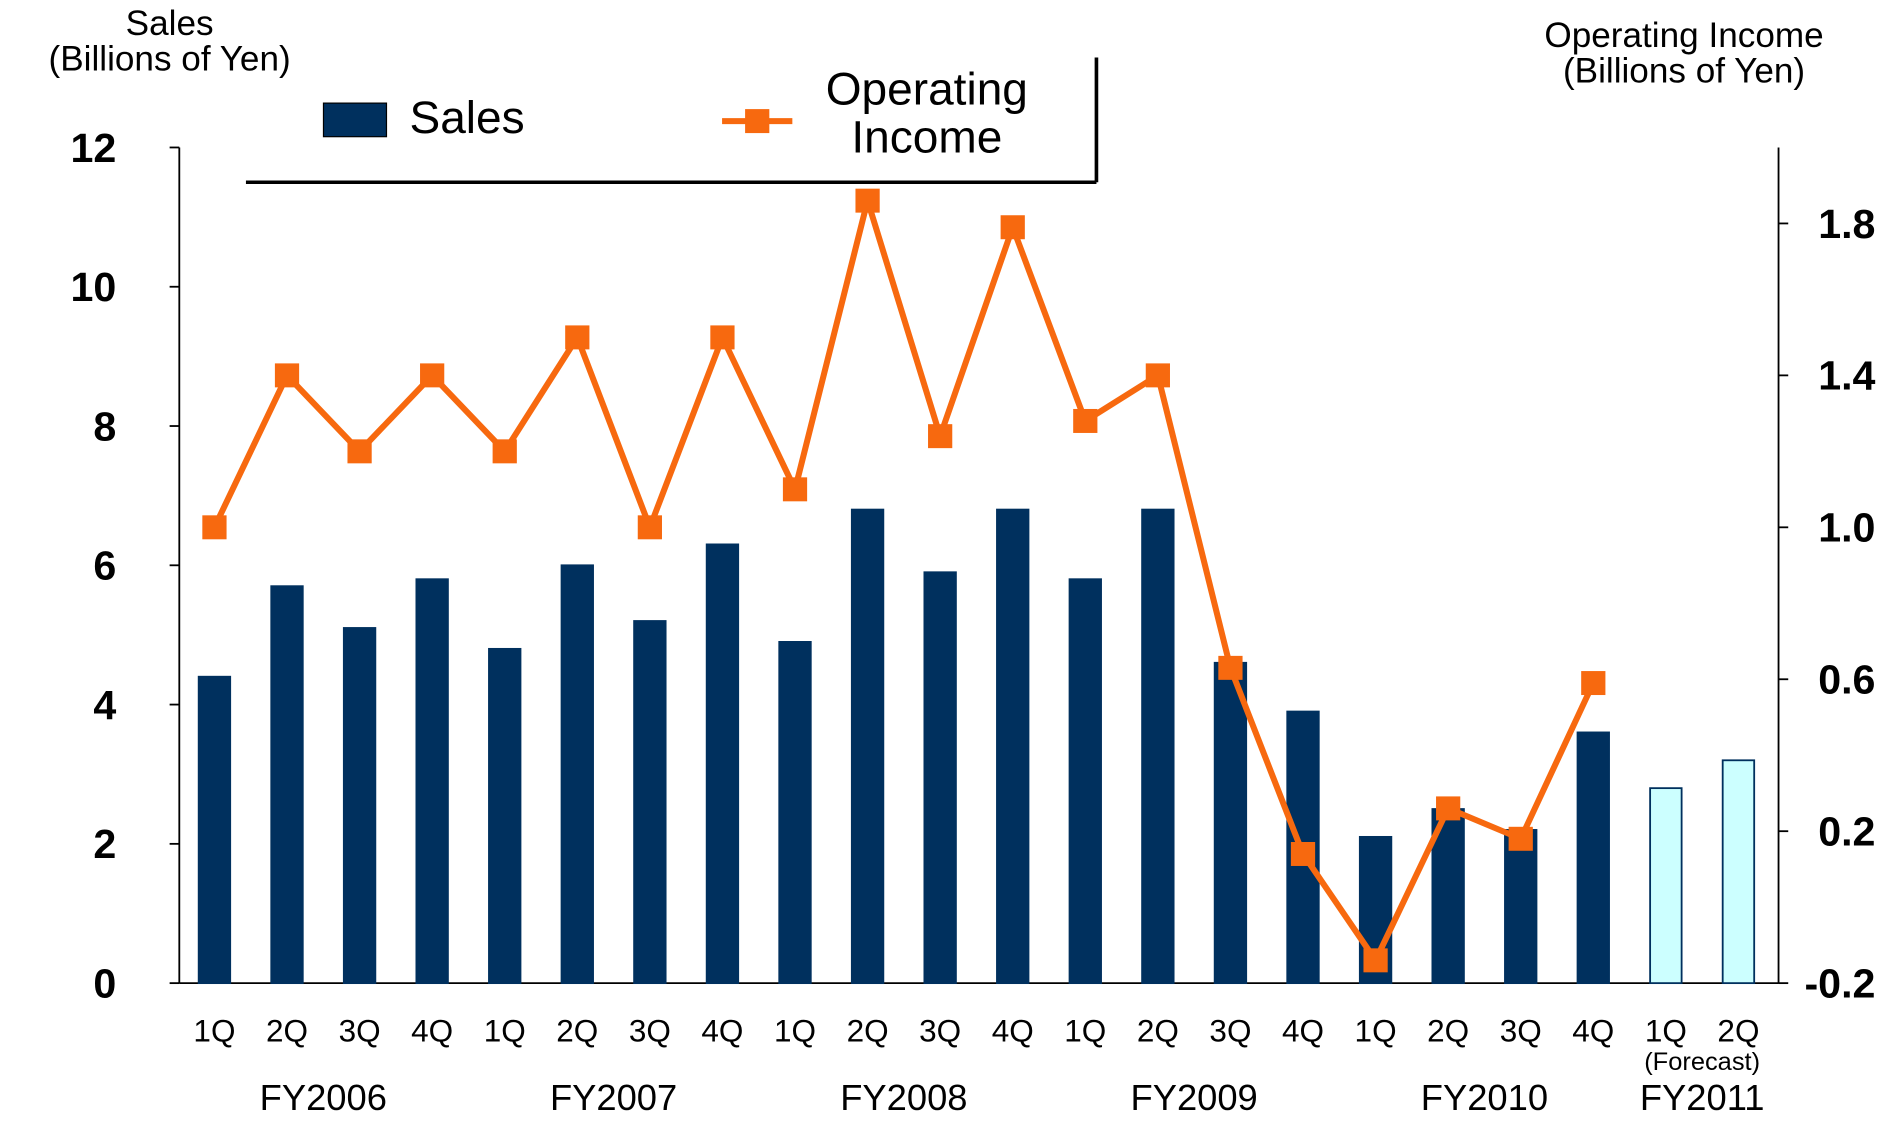  I want to click on y-tick-label: 10, so click(93, 287).